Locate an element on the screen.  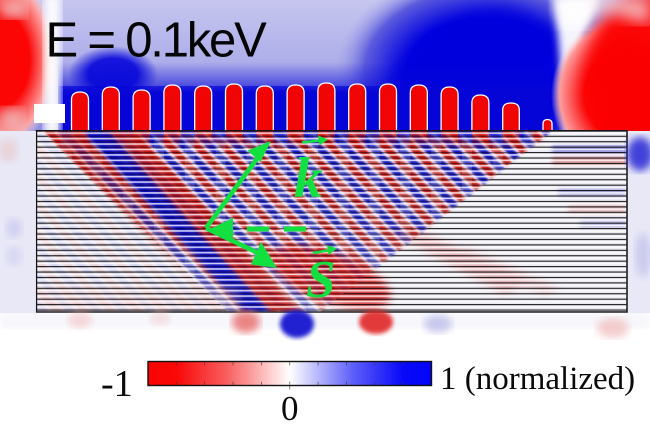
svg-text: S is located at coordinates (320, 280).